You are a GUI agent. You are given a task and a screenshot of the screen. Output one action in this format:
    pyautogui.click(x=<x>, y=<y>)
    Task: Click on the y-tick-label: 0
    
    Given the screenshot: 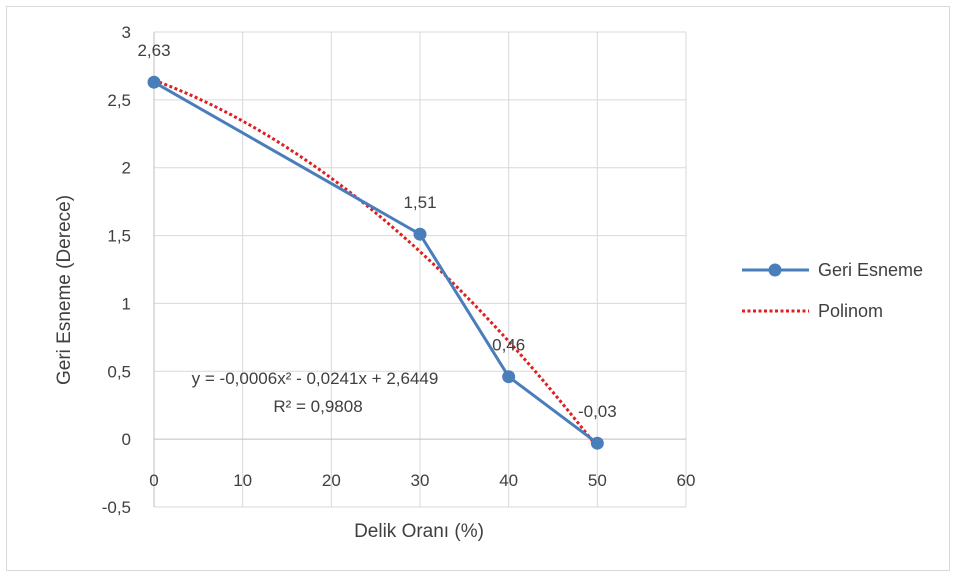 What is the action you would take?
    pyautogui.click(x=126, y=439)
    